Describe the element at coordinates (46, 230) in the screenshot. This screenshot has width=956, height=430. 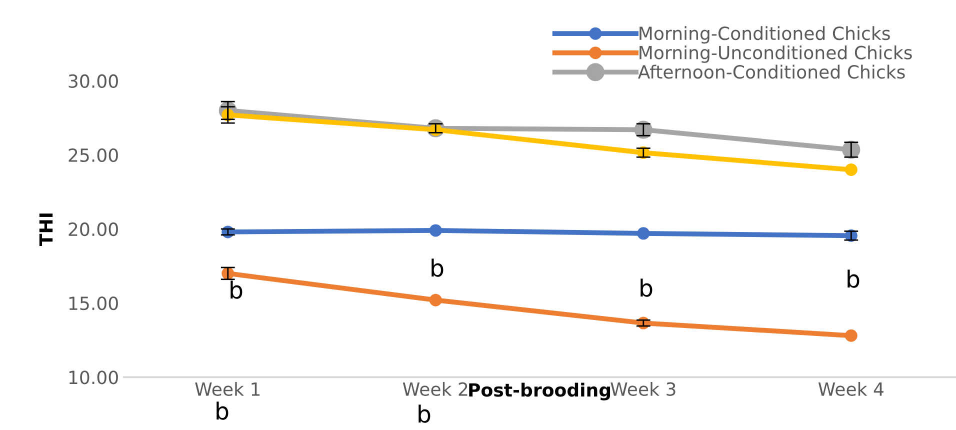
I see `y-axis-title: THI` at that location.